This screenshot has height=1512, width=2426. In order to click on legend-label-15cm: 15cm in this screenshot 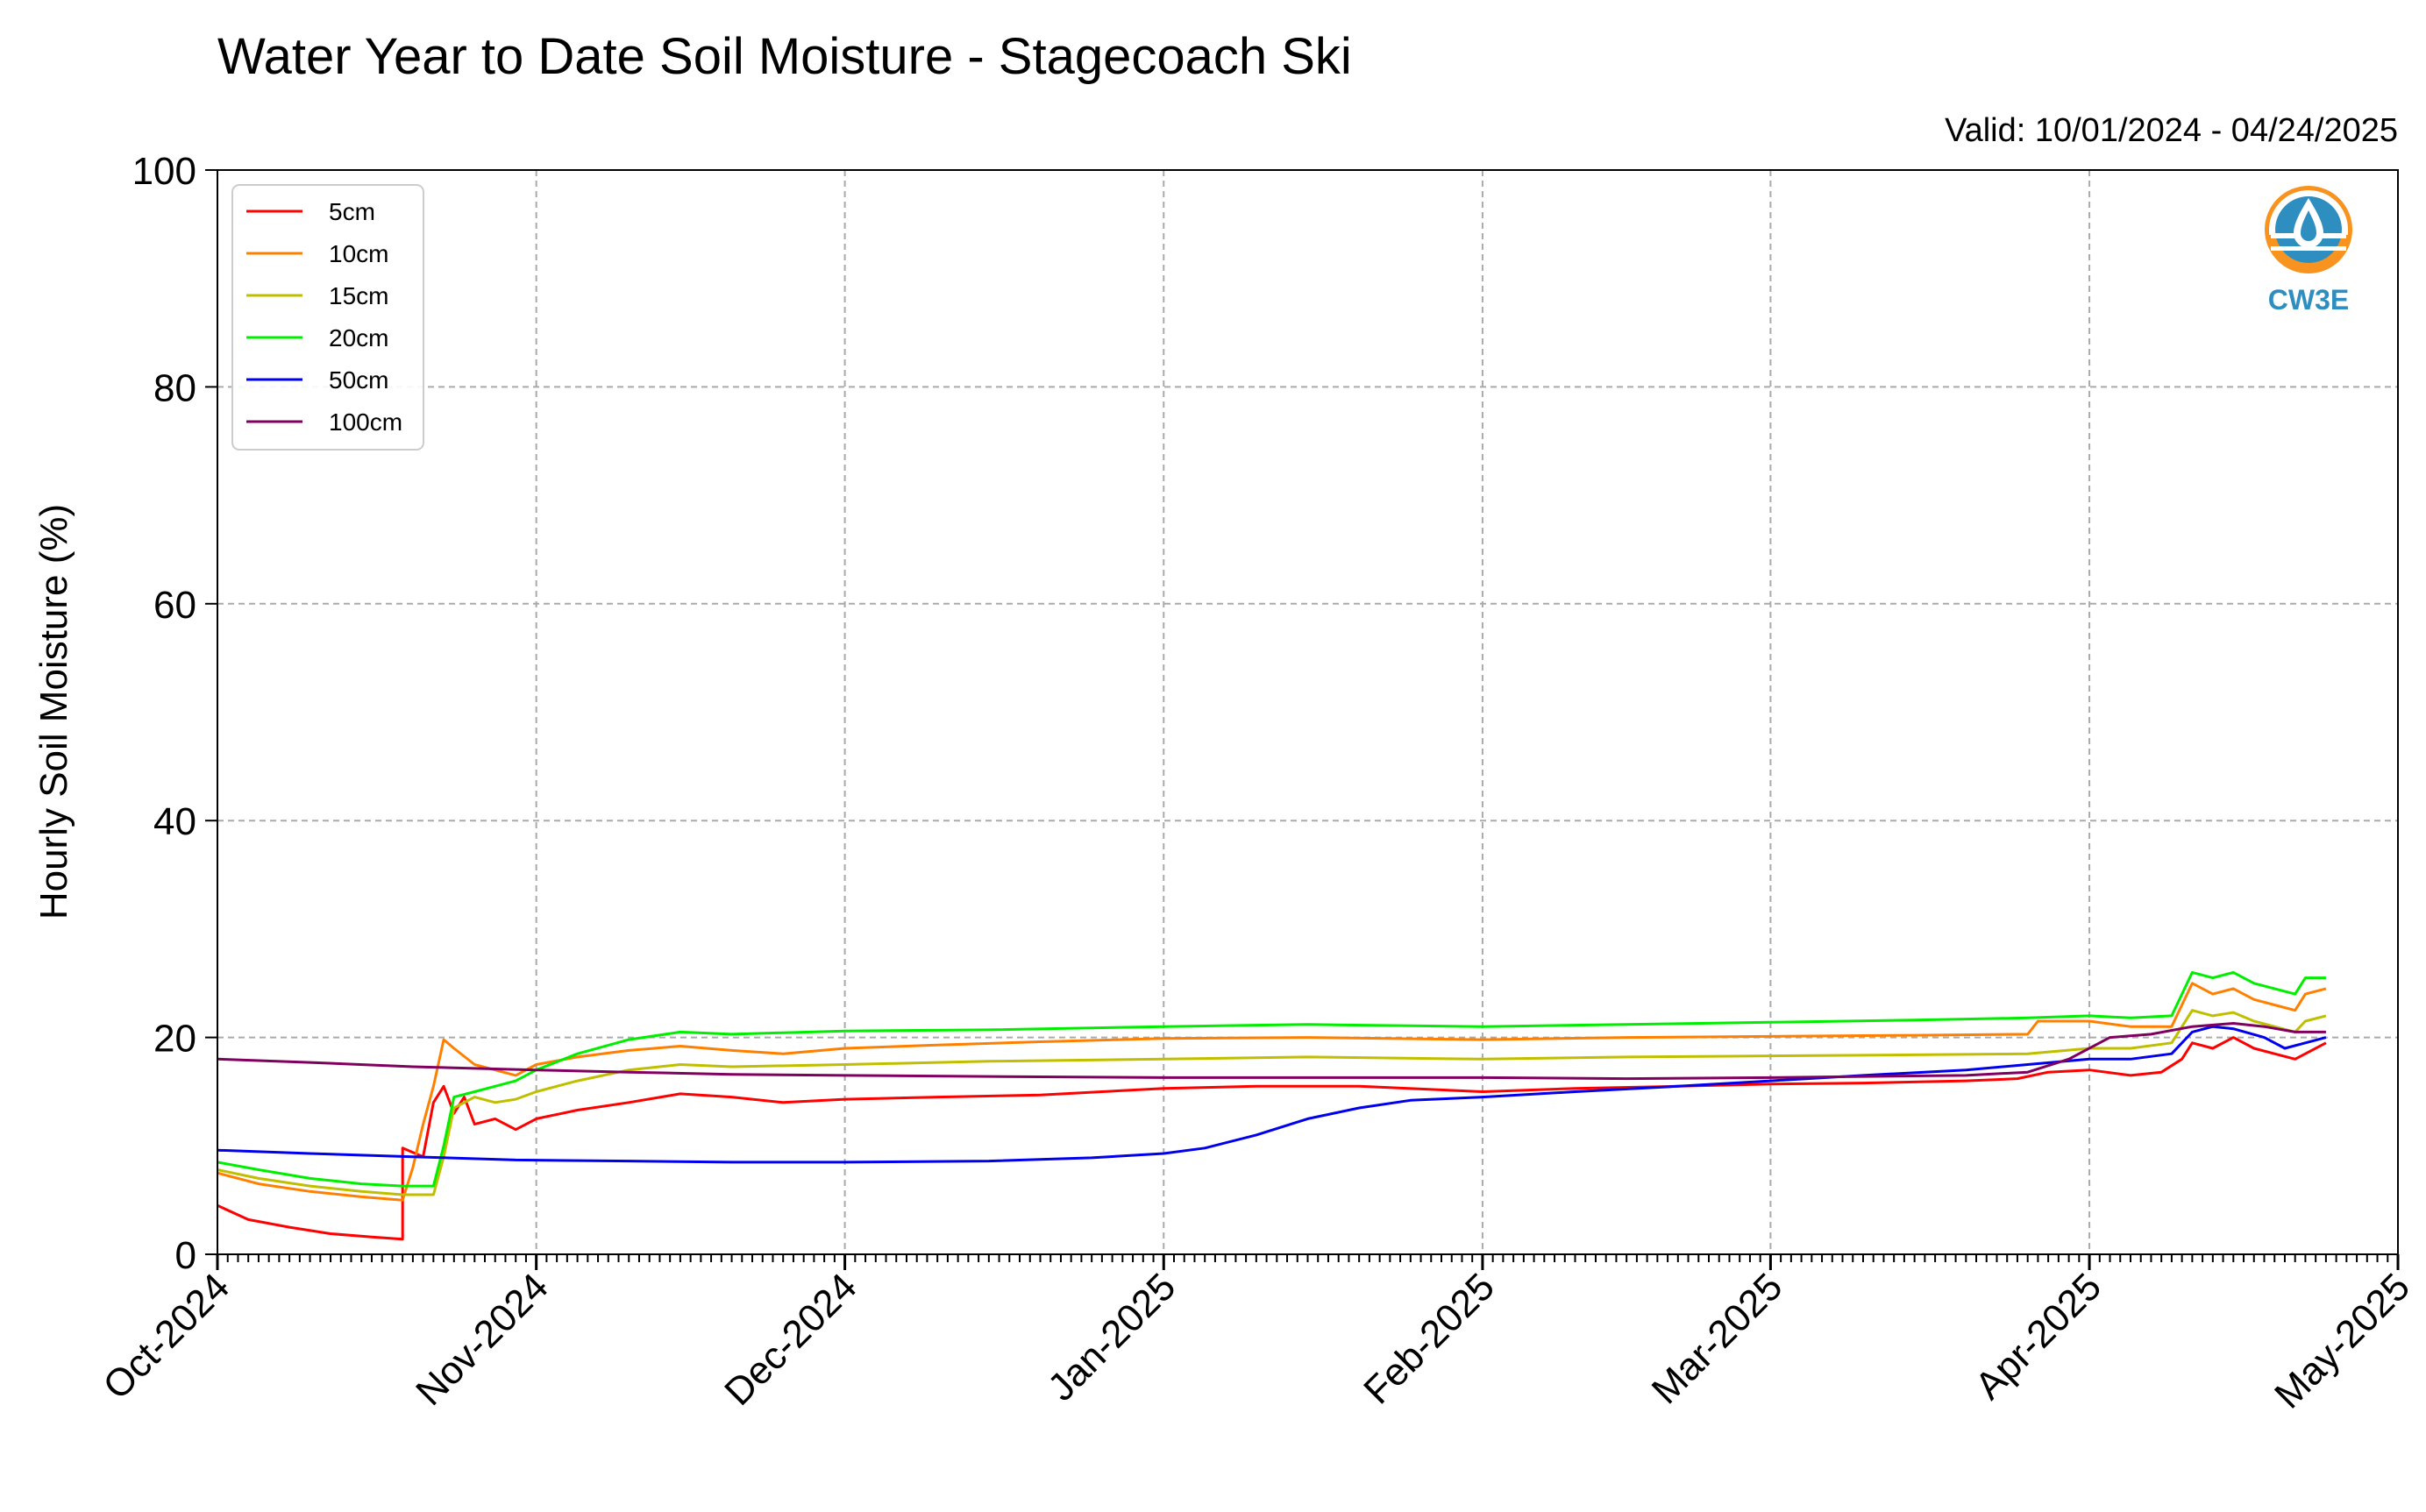, I will do `click(358, 295)`.